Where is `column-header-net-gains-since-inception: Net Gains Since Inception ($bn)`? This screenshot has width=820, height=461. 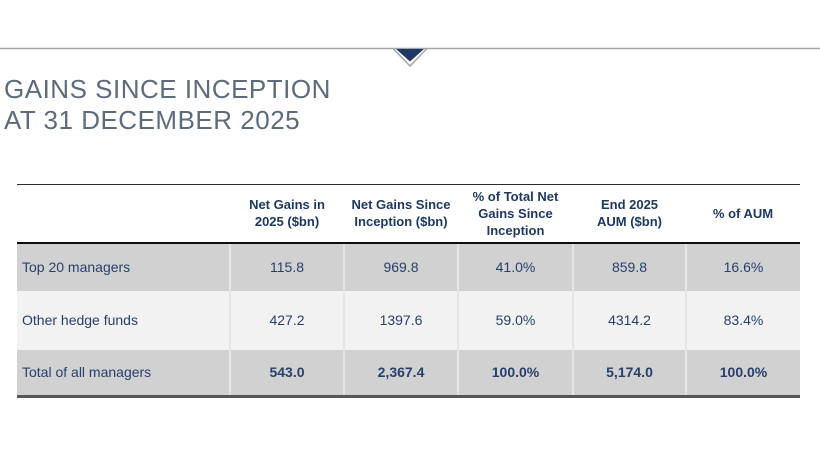 column-header-net-gains-since-inception: Net Gains Since Inception ($bn) is located at coordinates (401, 214).